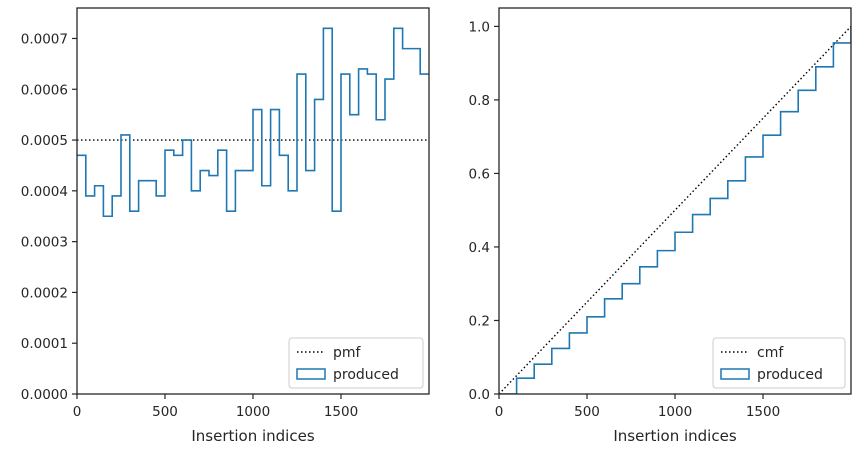  Describe the element at coordinates (770, 353) in the screenshot. I see `legend-label-cmf: cmf` at that location.